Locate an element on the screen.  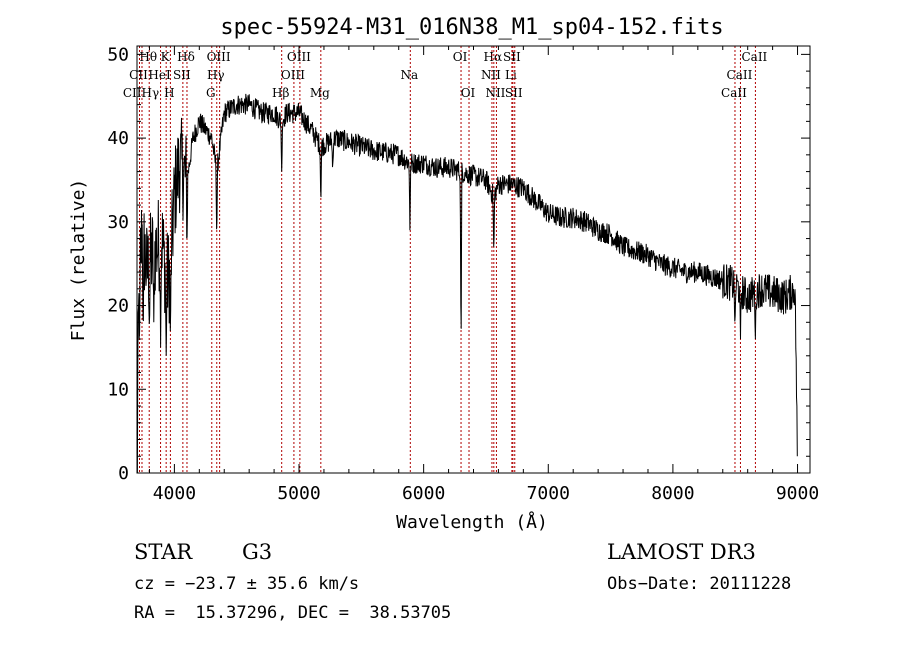
line-marker-label: Hγ is located at coordinates (216, 75).